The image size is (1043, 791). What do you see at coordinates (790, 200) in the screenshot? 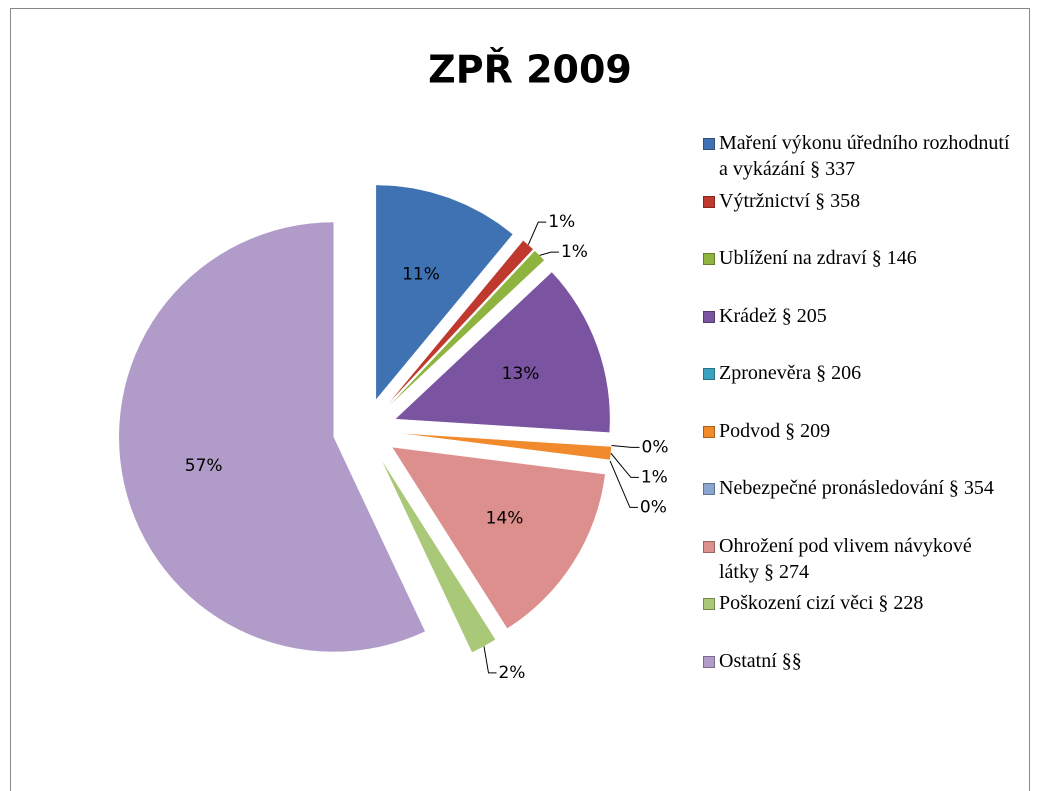
I see `legend-label: Výtržnictví § 358` at bounding box center [790, 200].